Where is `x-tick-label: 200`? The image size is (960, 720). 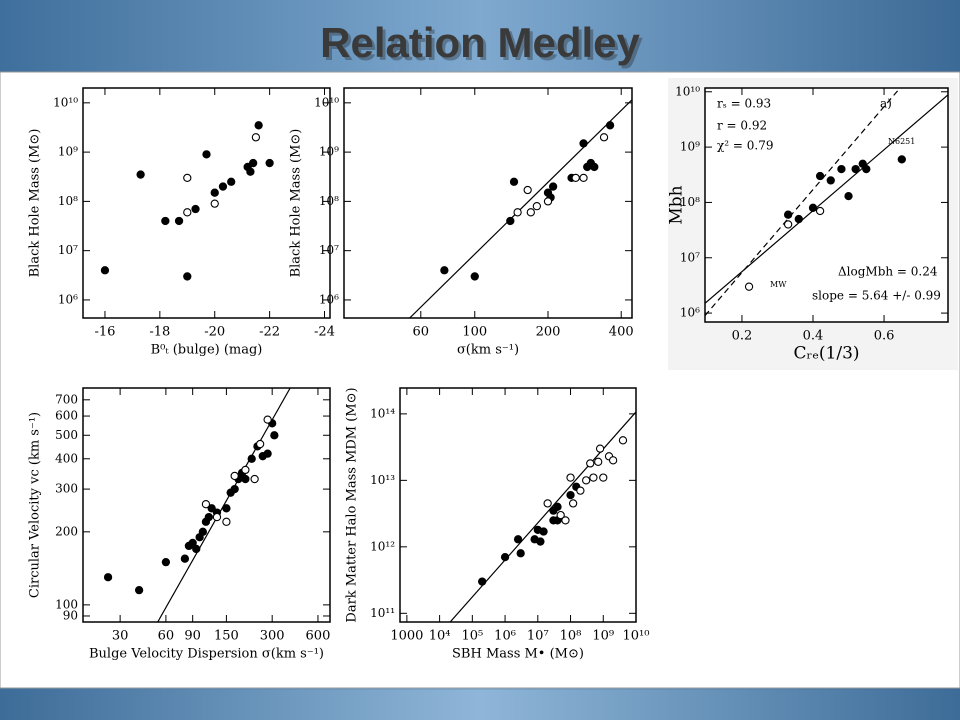 x-tick-label: 200 is located at coordinates (548, 332).